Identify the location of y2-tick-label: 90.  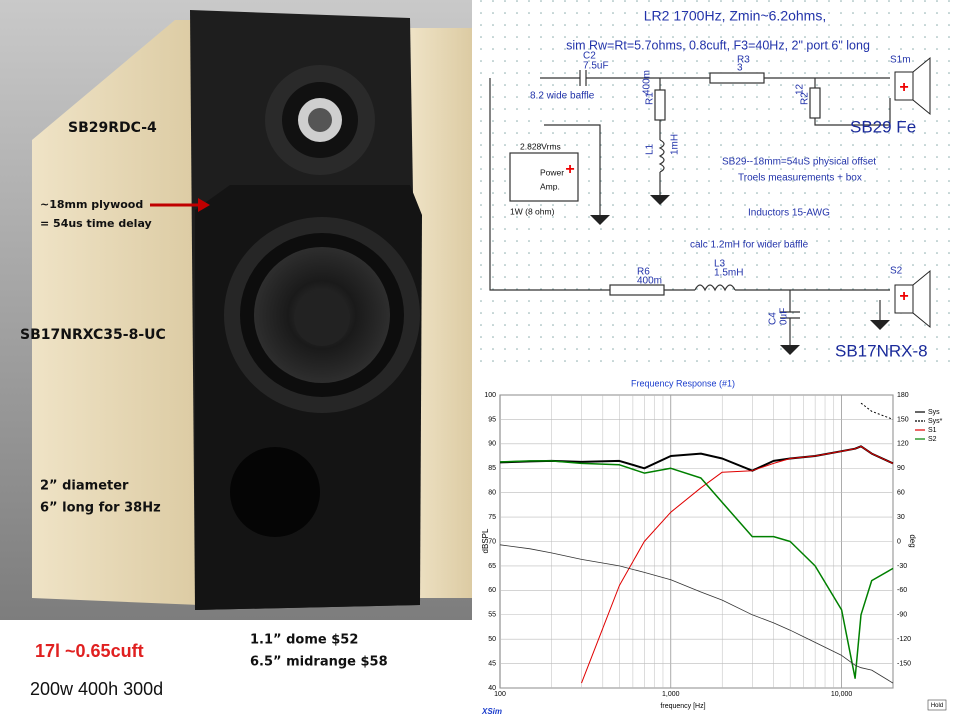
(901, 468).